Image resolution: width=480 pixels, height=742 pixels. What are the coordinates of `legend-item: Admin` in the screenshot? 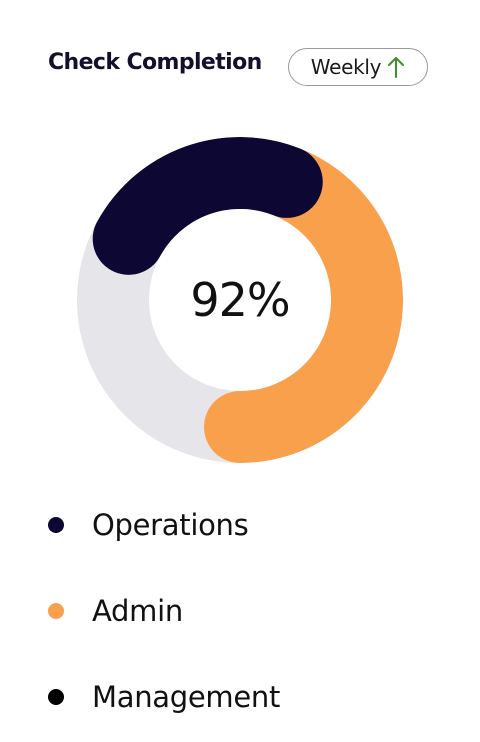 It's located at (164, 611).